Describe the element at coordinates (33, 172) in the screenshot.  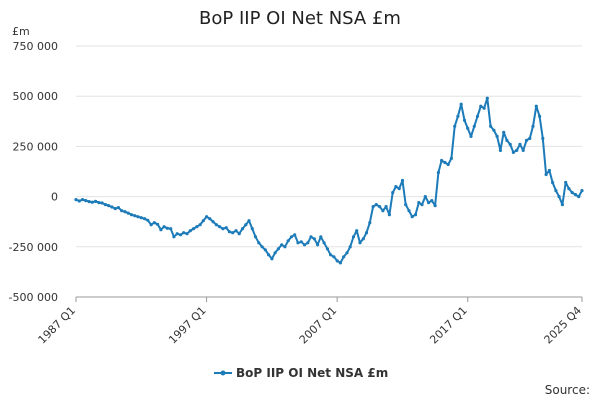
I see `y-axis-tick-labels: 750 000 500 000 250 000 0 -250 000 -500 000` at that location.